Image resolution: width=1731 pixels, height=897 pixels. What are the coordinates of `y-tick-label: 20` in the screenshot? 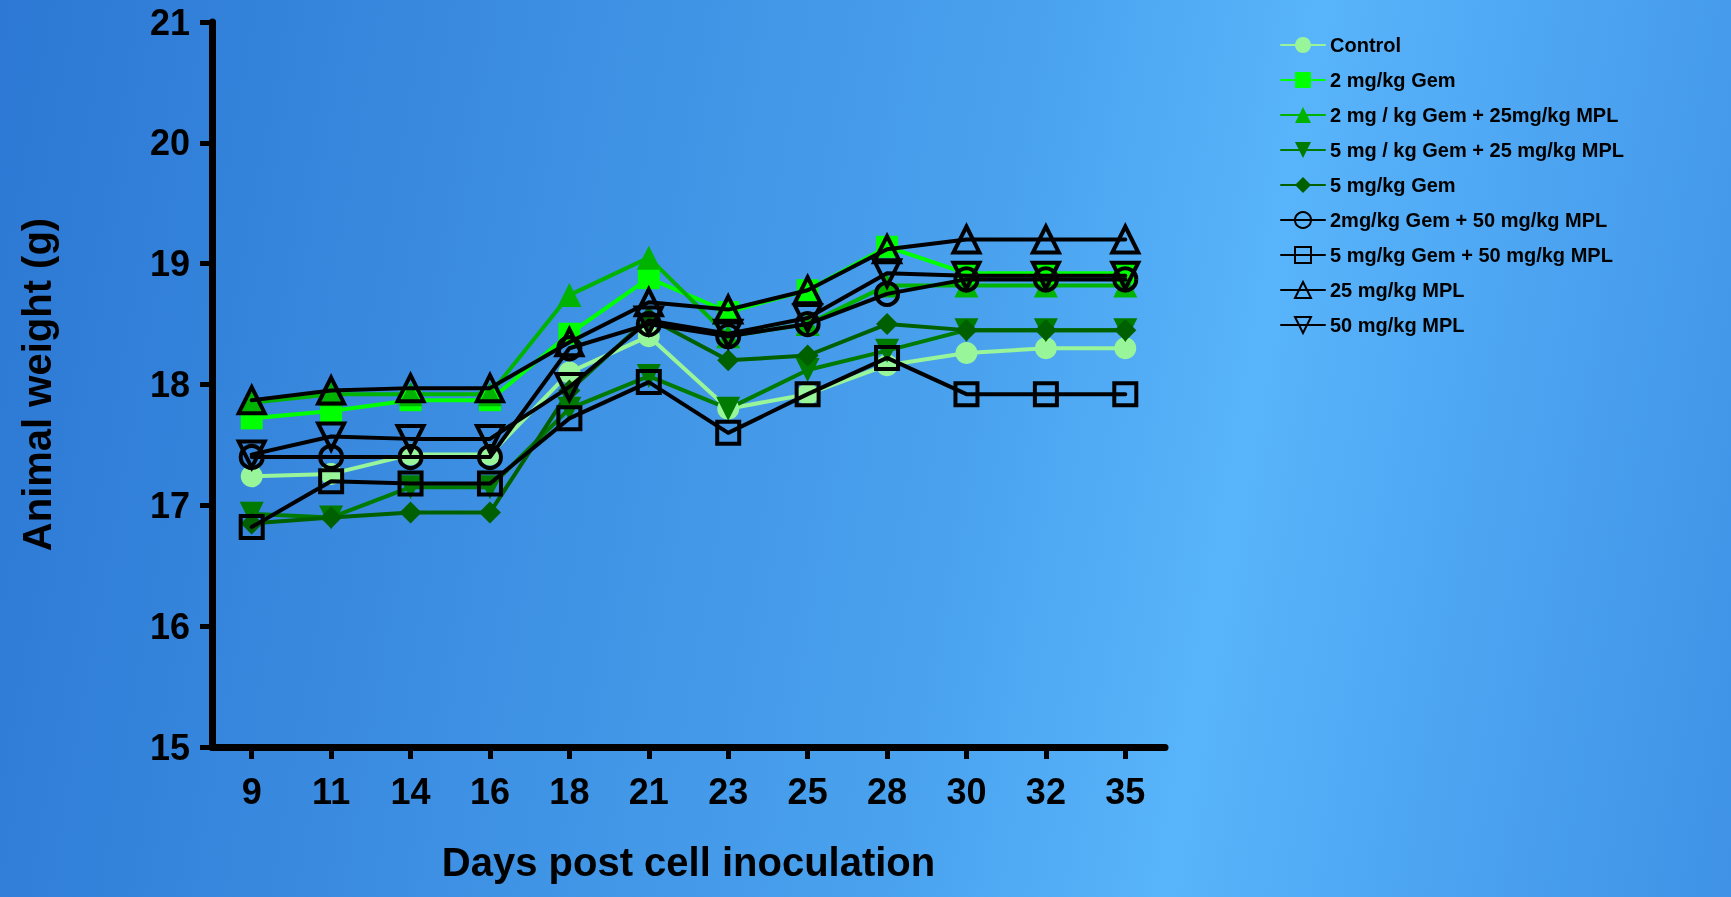 It's located at (169, 143).